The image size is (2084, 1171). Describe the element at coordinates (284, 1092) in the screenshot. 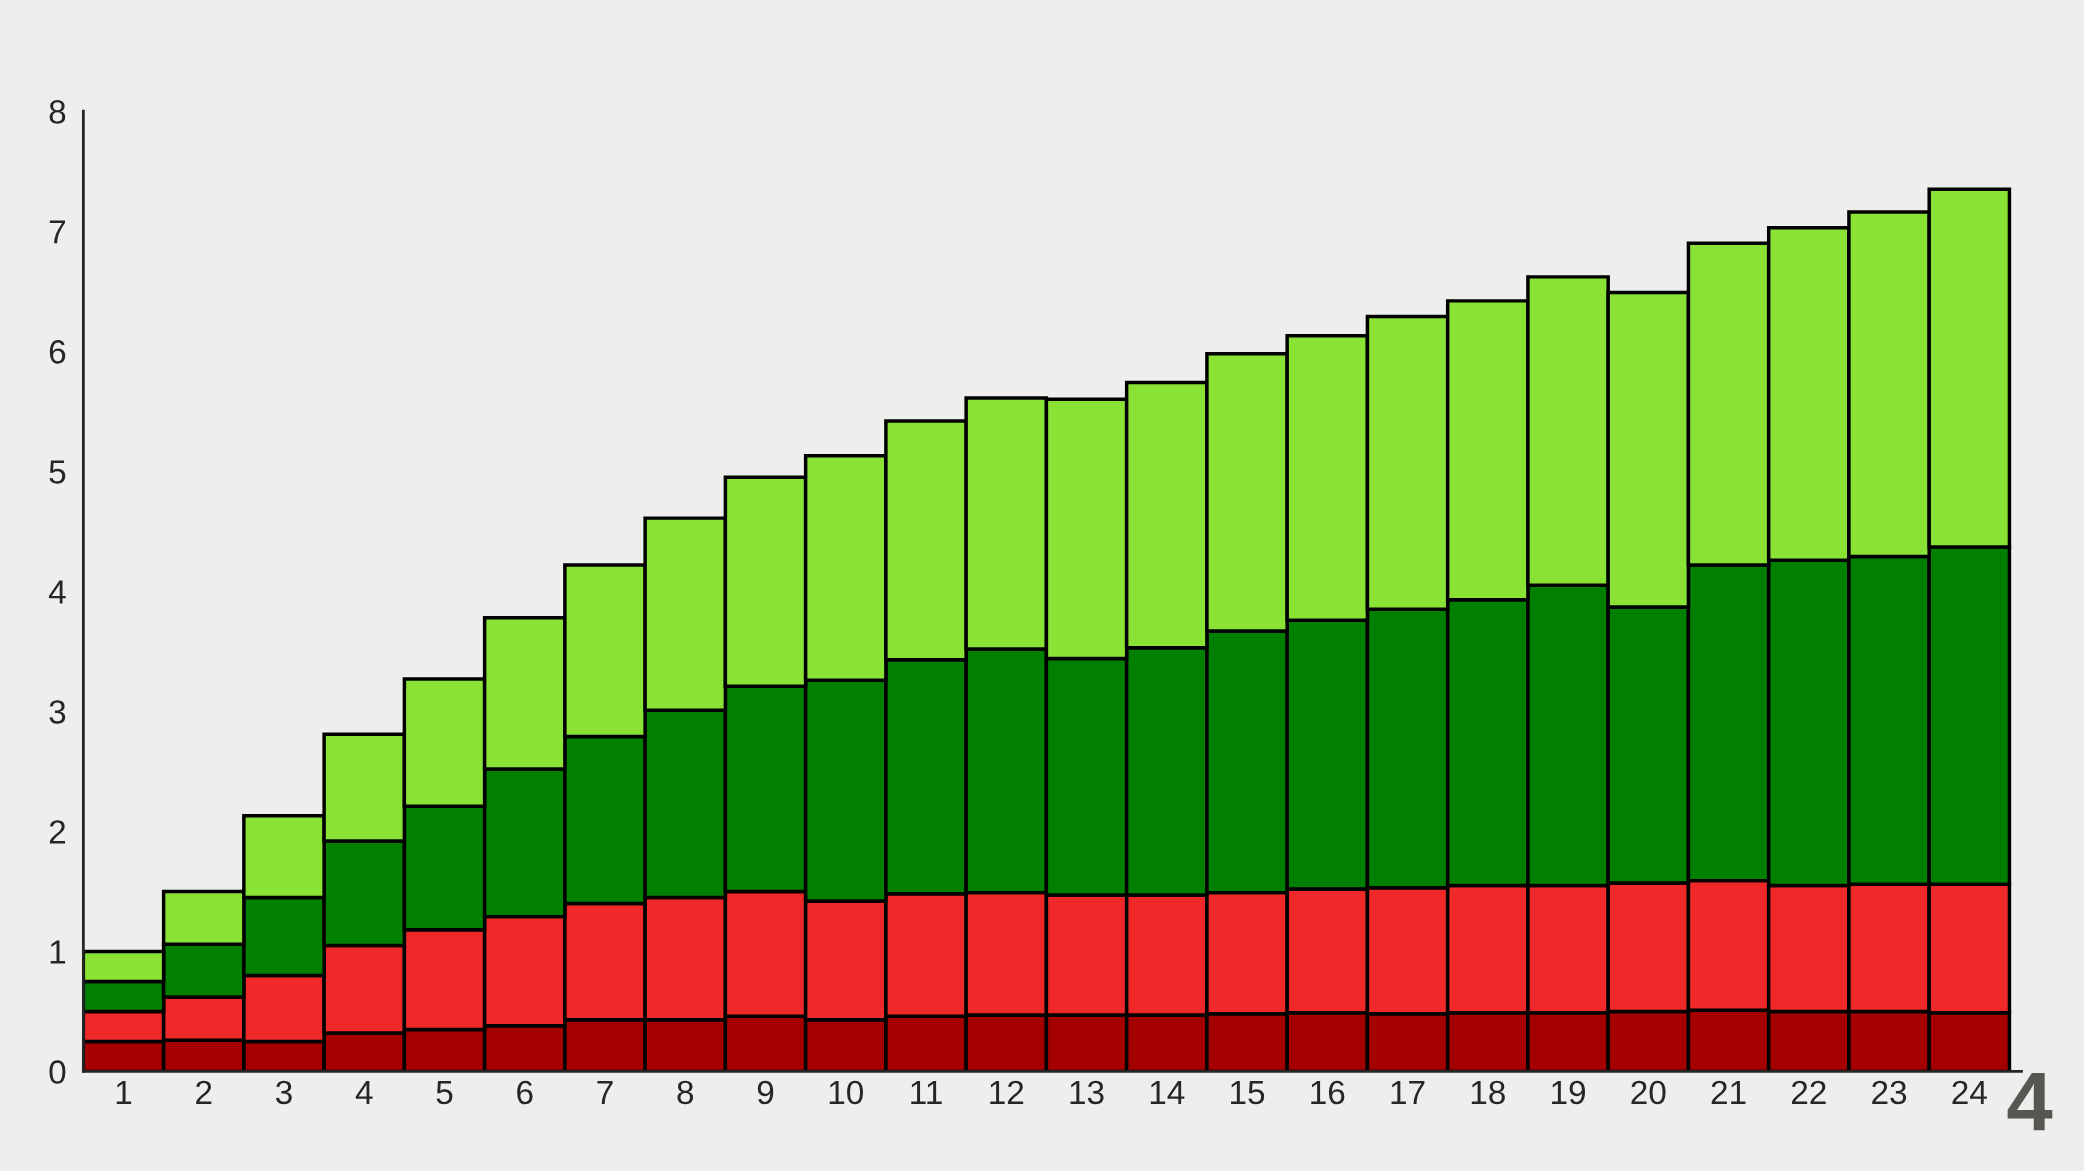

I see `x-tick-label: 3` at that location.